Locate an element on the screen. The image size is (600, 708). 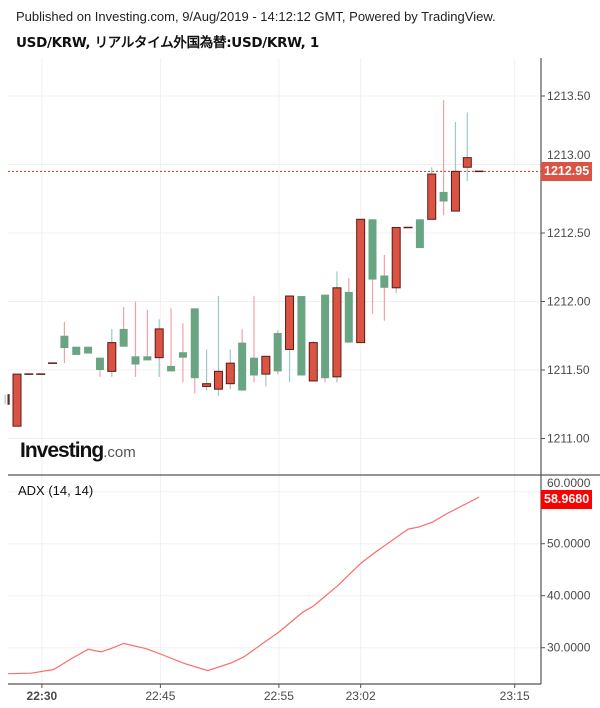
price-tick-label: 1212.50 is located at coordinates (569, 233).